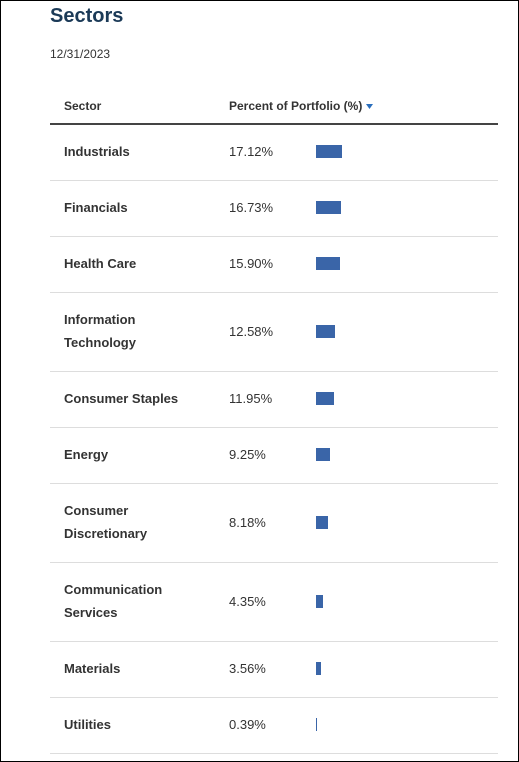  I want to click on column-header: Percent of Portfolio (%), so click(302, 106).